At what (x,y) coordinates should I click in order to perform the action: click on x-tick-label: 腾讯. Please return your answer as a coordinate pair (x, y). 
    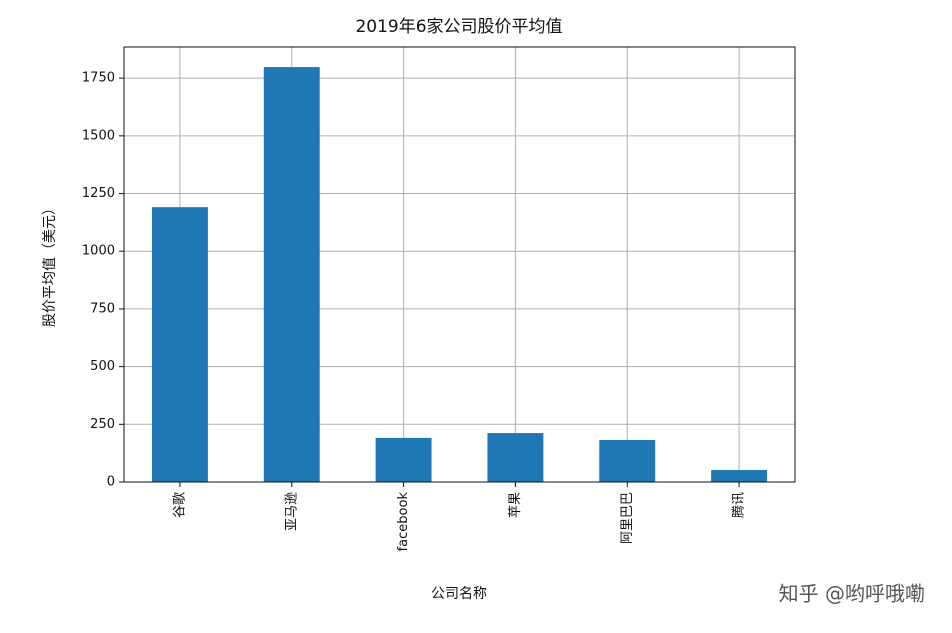
    Looking at the image, I should click on (739, 505).